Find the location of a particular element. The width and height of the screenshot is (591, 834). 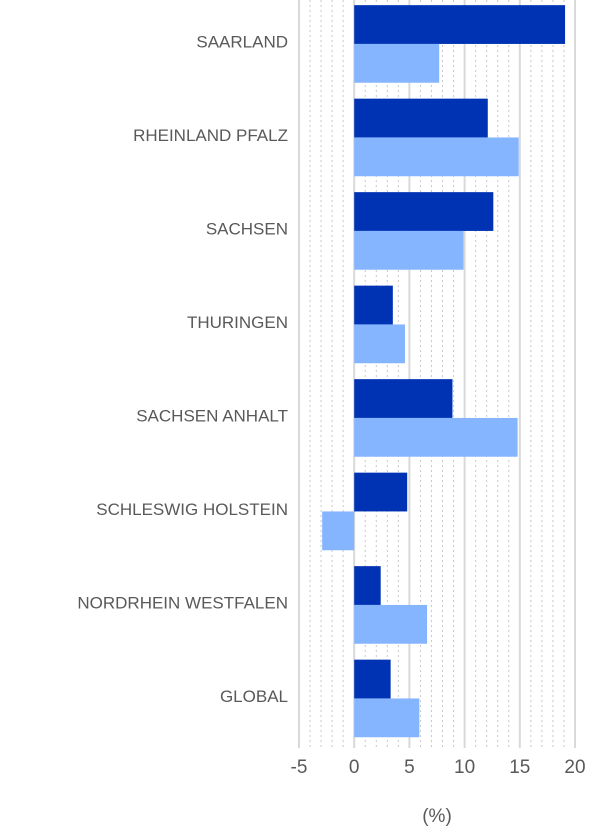

category-label: SACHSEN ANHALT is located at coordinates (212, 415).